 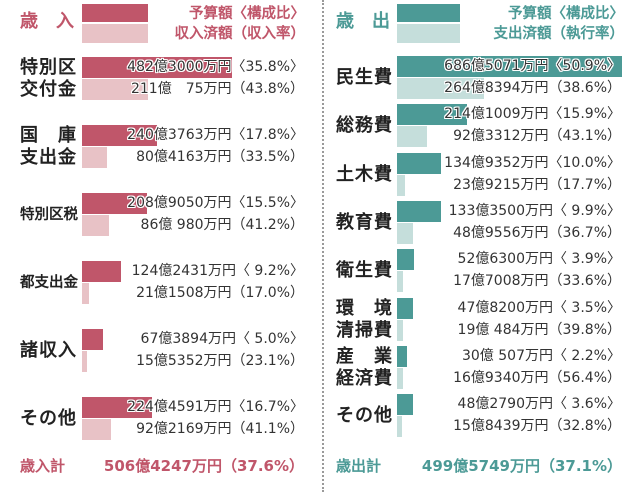 What do you see at coordinates (537, 136) in the screenshot?
I see `actual-value-label: 92億3312万円（43.1%）` at bounding box center [537, 136].